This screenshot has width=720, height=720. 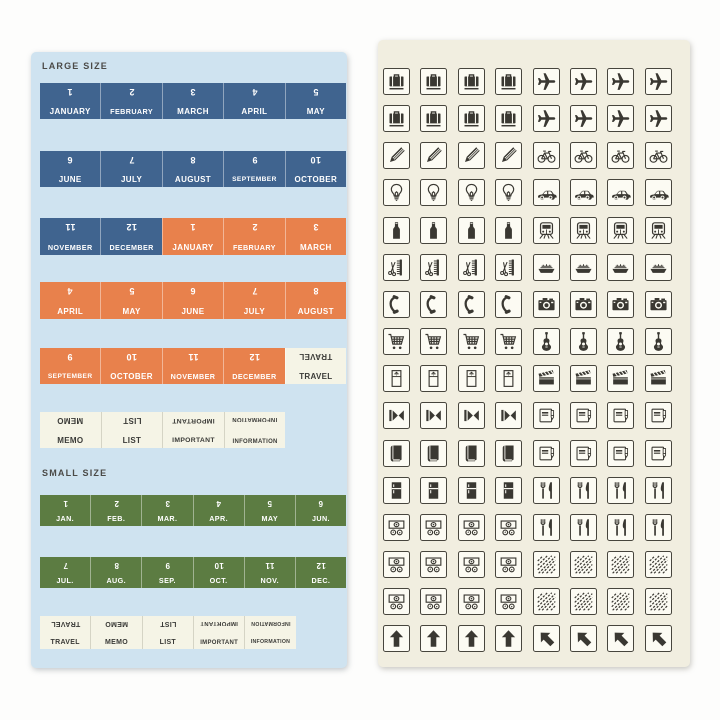 What do you see at coordinates (70, 376) in the screenshot?
I see `month-name: SEPTEMBER` at bounding box center [70, 376].